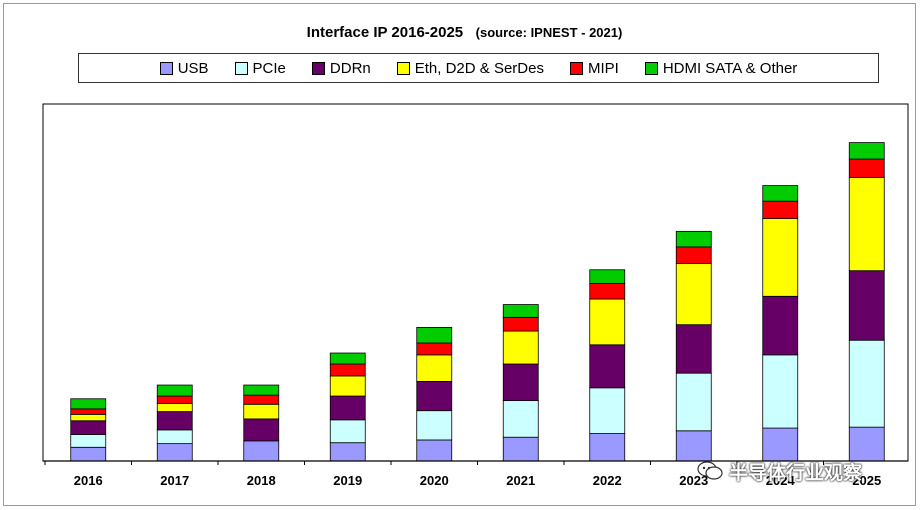  I want to click on bar-2022-pcie, so click(607, 410).